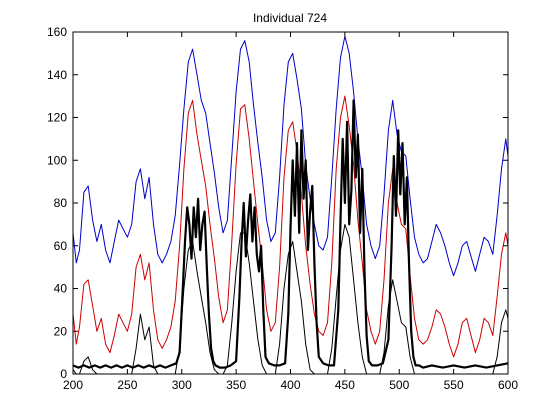 The height and width of the screenshot is (420, 560). What do you see at coordinates (127, 385) in the screenshot?
I see `x-tick-label-1: 250` at bounding box center [127, 385].